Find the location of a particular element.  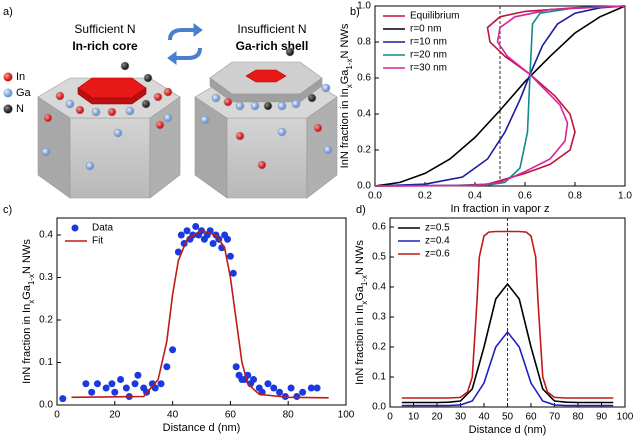

right-title: Insufficient N is located at coordinates (271, 29).